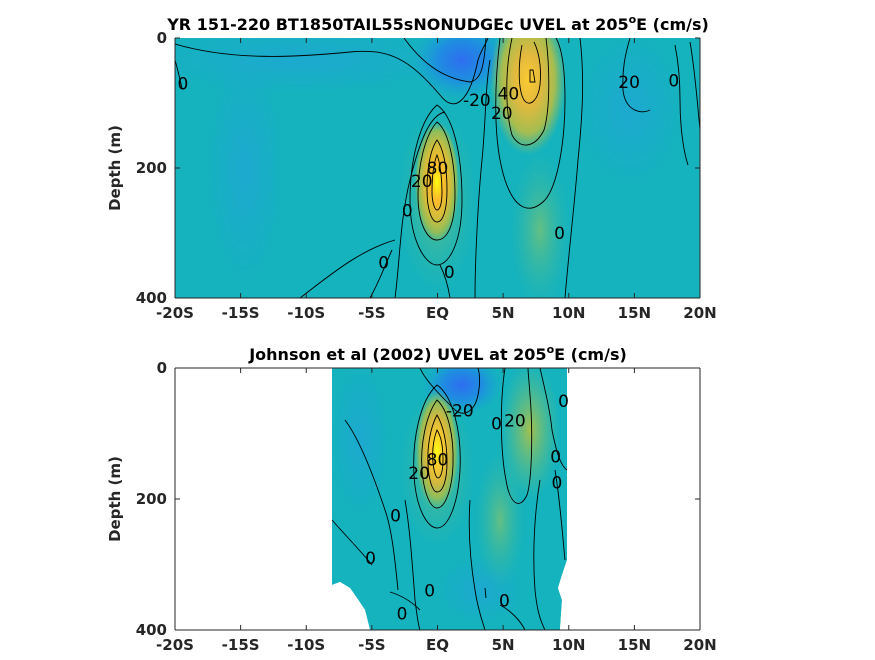 This screenshot has width=875, height=660. Describe the element at coordinates (360, 444) in the screenshot. I see `panel-2-west-blue` at that location.